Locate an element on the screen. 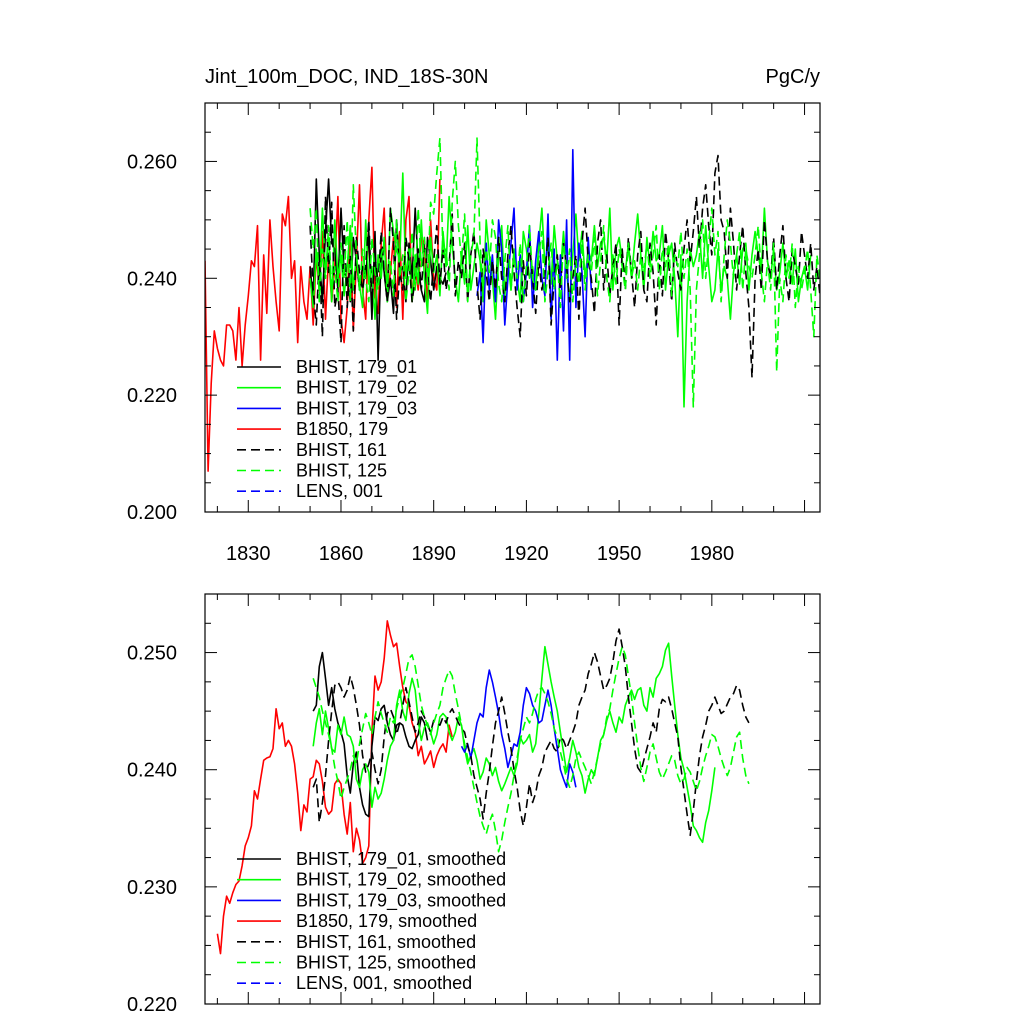 This screenshot has height=1024, width=1024. top-x-tick-label: 1980 is located at coordinates (712, 554).